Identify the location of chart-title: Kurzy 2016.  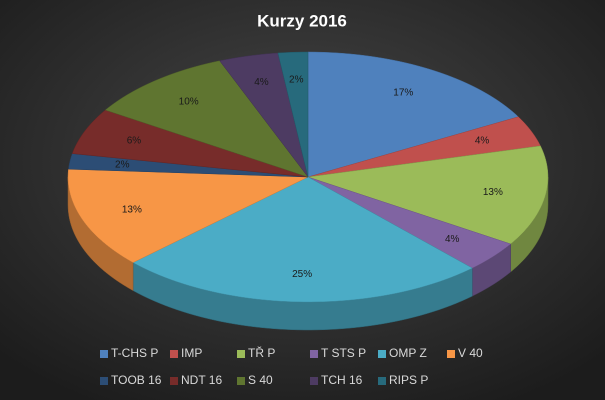
(302, 20).